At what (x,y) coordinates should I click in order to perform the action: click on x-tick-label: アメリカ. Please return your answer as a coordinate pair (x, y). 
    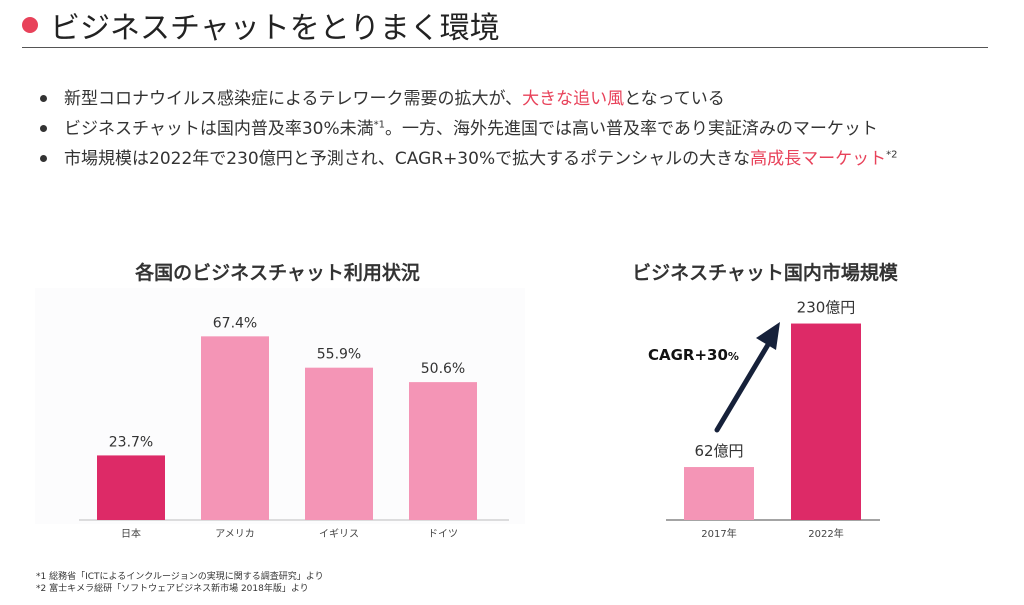
    Looking at the image, I should click on (235, 534).